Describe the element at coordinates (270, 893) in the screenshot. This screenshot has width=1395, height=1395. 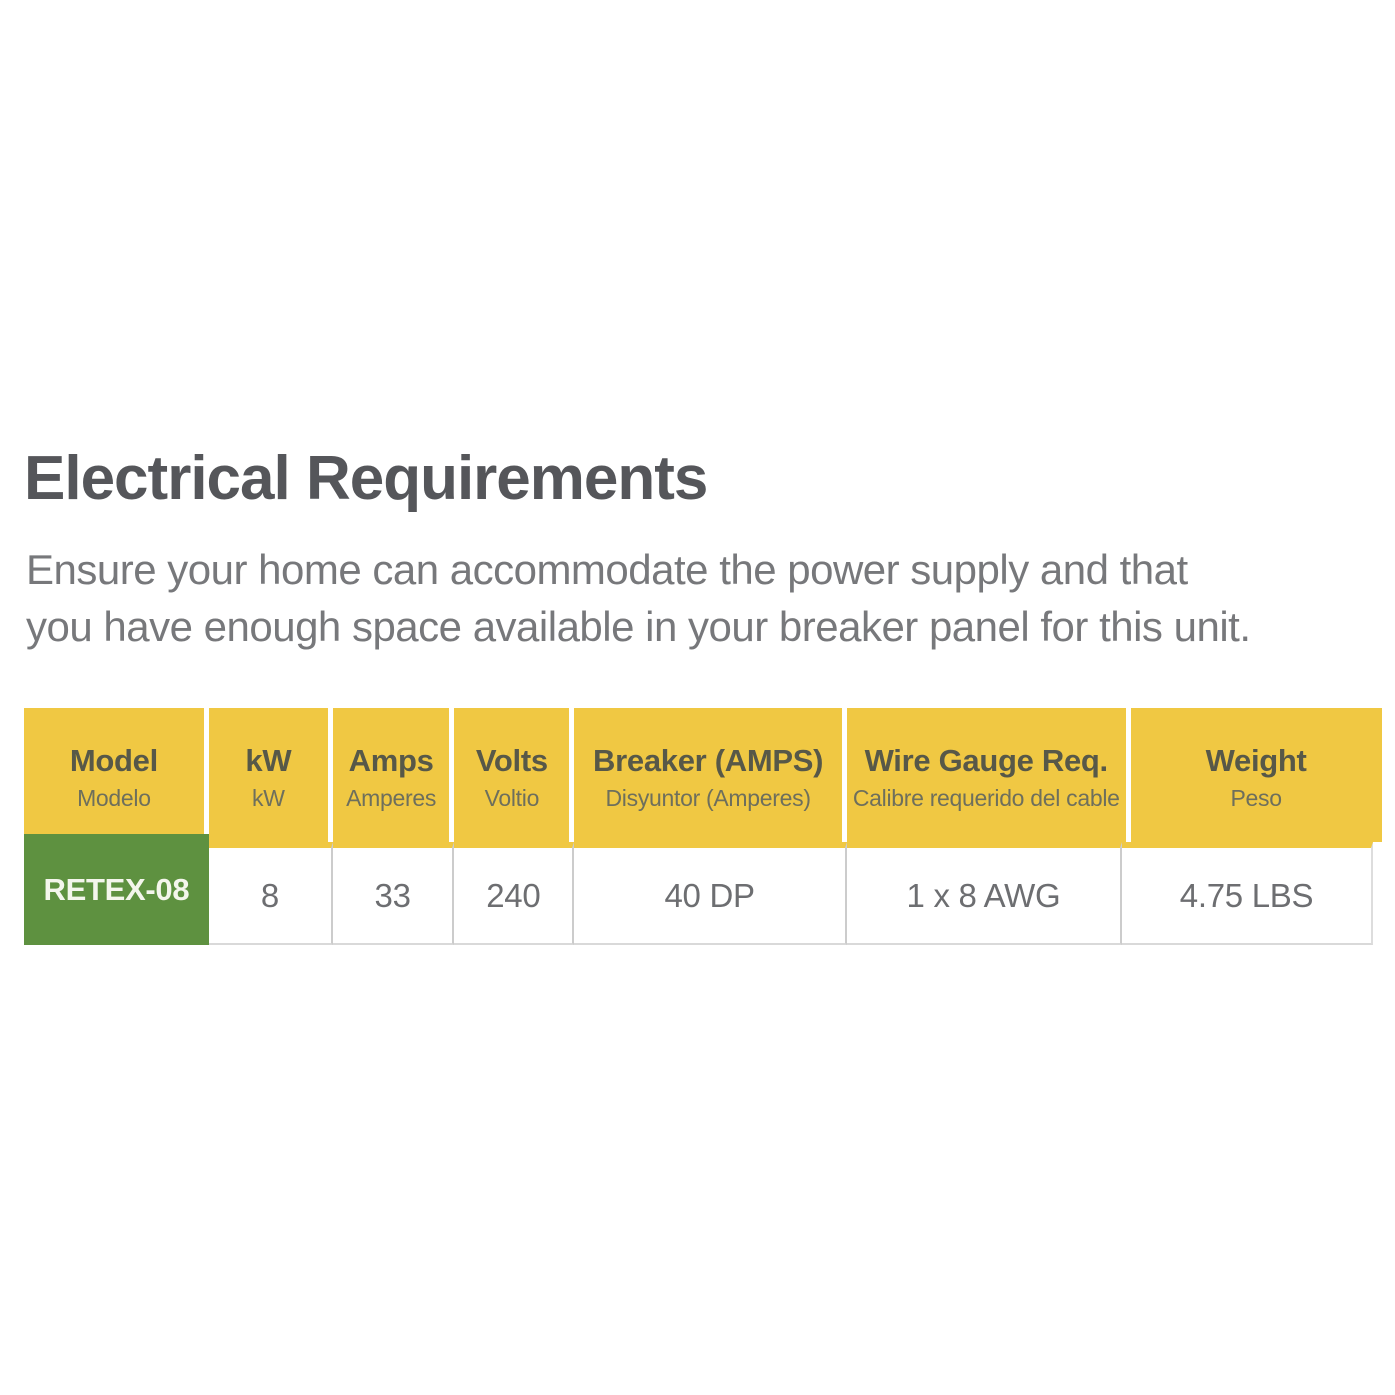
I see `cell-kw-value: 8` at that location.